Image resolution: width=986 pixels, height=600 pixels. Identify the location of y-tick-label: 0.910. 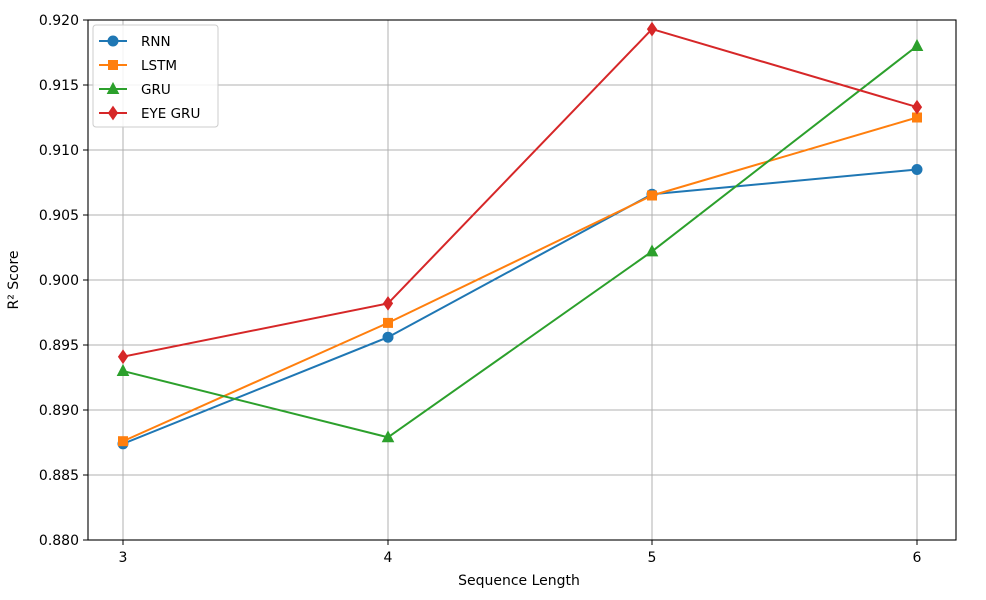
(59, 151).